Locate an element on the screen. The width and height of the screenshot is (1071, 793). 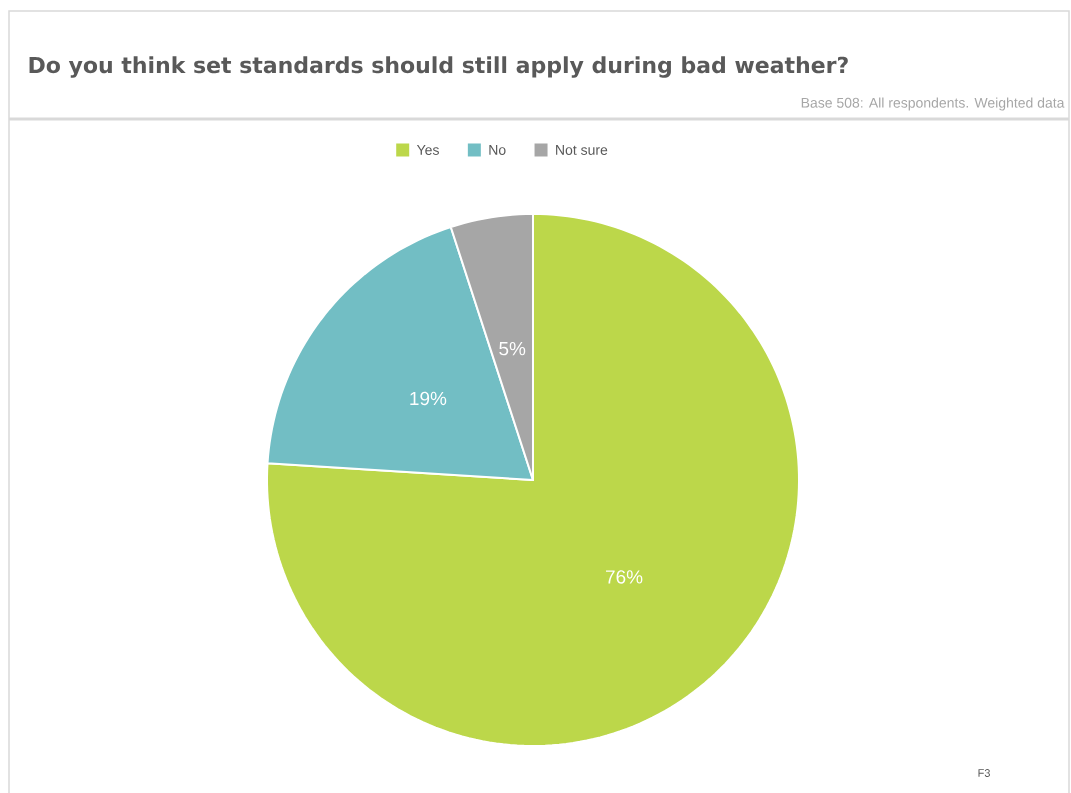
legend-label: Not sure is located at coordinates (582, 150).